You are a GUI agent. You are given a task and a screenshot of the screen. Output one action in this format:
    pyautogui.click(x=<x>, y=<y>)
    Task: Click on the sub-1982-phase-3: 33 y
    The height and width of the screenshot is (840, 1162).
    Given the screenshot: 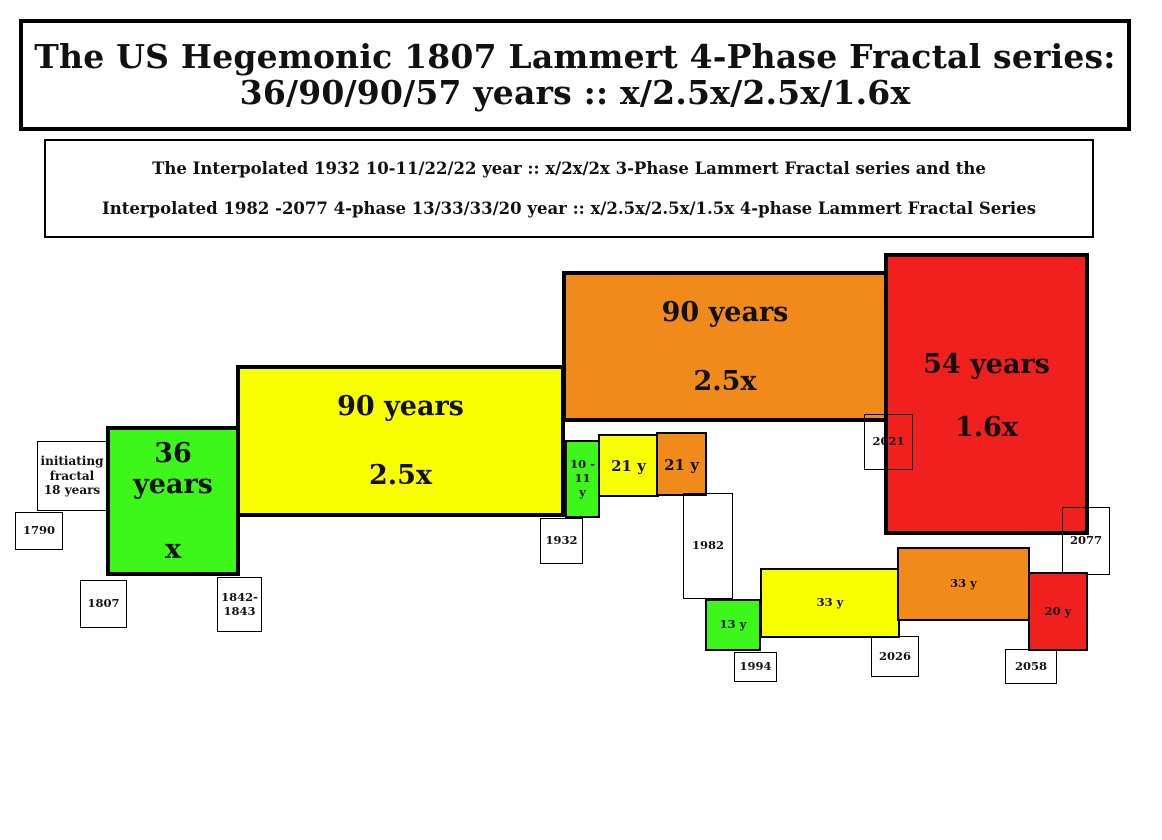 What is the action you would take?
    pyautogui.click(x=963, y=584)
    